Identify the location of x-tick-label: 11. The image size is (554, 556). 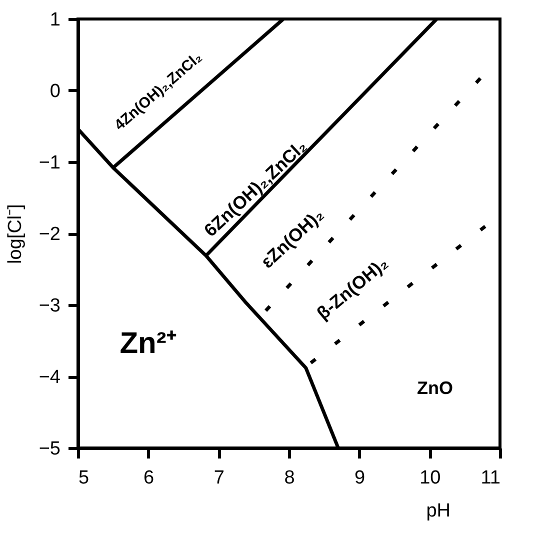
(490, 478).